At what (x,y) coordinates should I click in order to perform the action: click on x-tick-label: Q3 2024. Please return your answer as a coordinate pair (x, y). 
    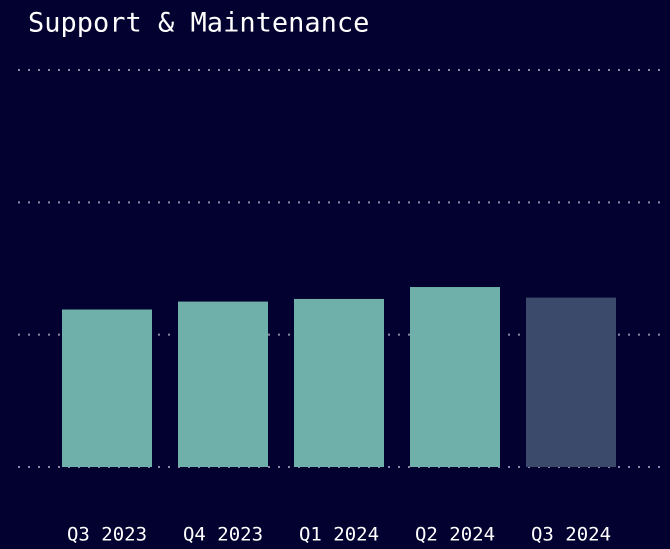
    Looking at the image, I should click on (571, 535).